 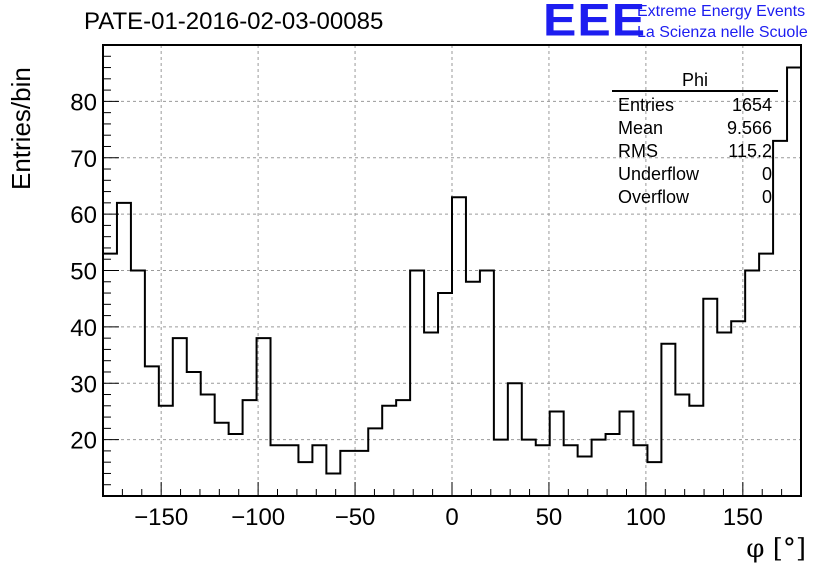 I want to click on y-tick-label: 30, so click(x=83, y=384).